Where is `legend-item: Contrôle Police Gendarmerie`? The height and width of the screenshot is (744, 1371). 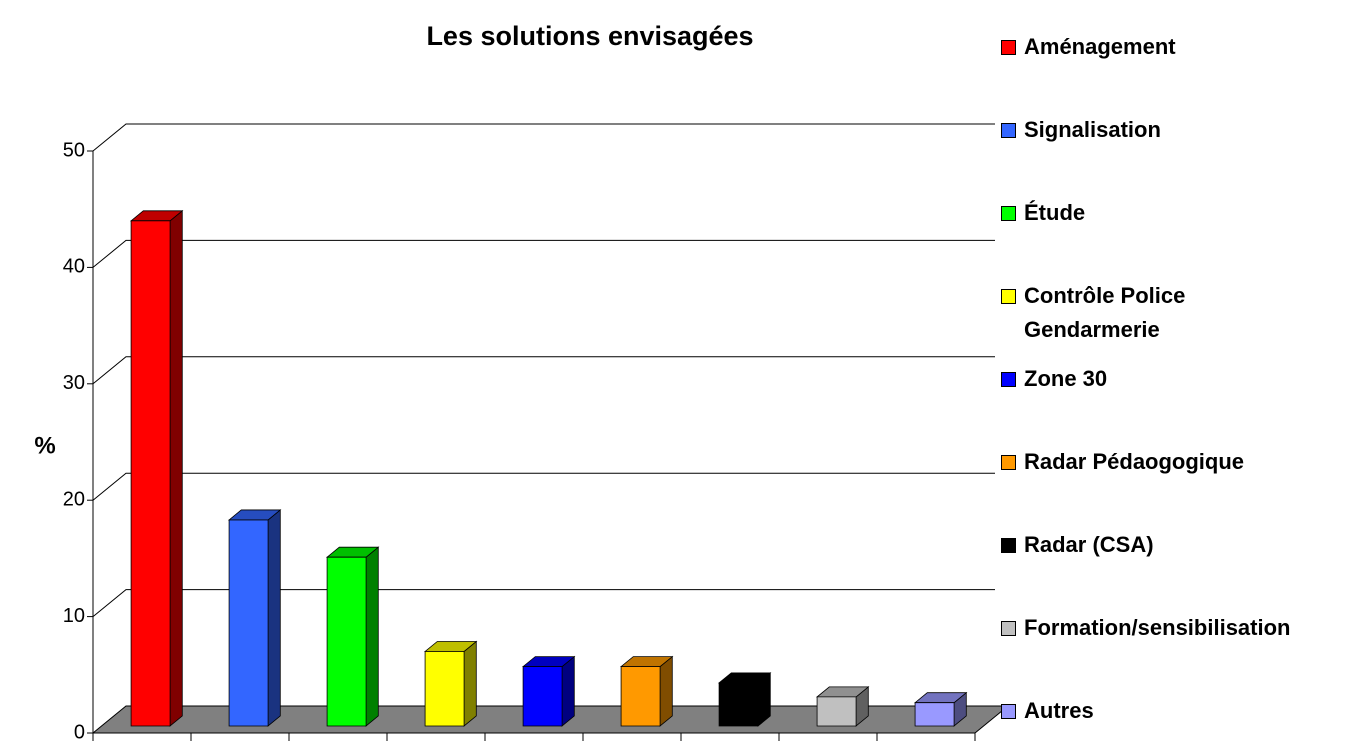
legend-item: Contrôle Police Gendarmerie is located at coordinates (1093, 313).